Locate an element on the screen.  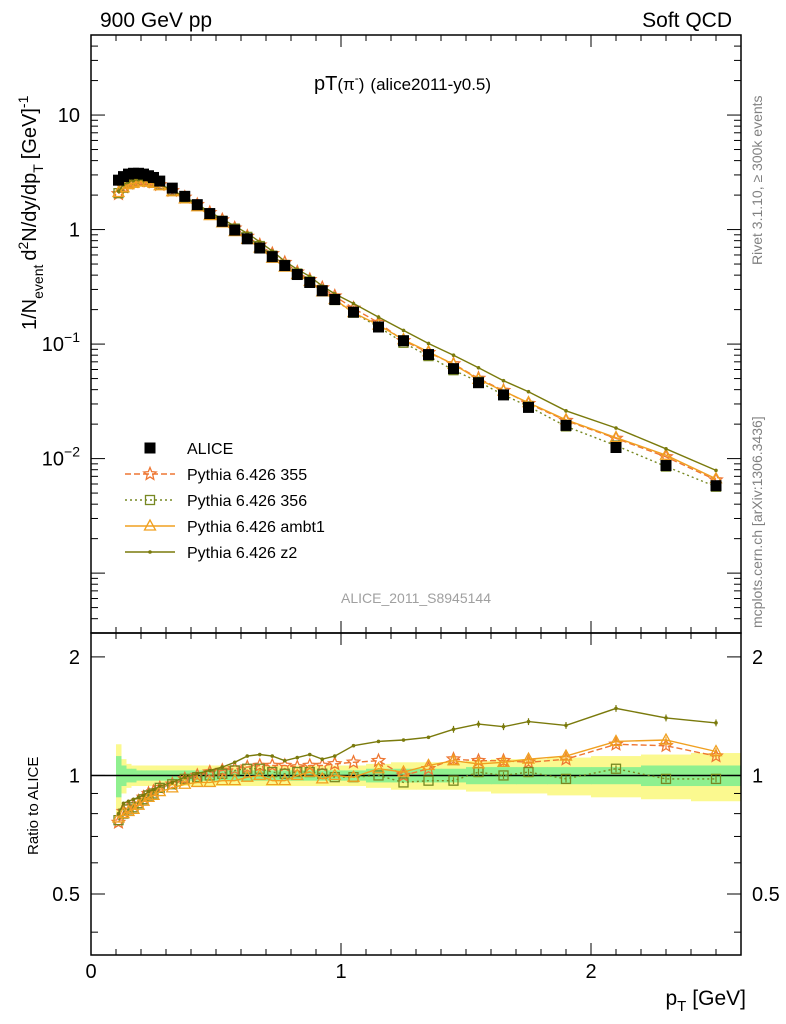
y-axis-label: 1/Nevent d2N/dy/dpT [GeV]-1 is located at coordinates (30, 212).